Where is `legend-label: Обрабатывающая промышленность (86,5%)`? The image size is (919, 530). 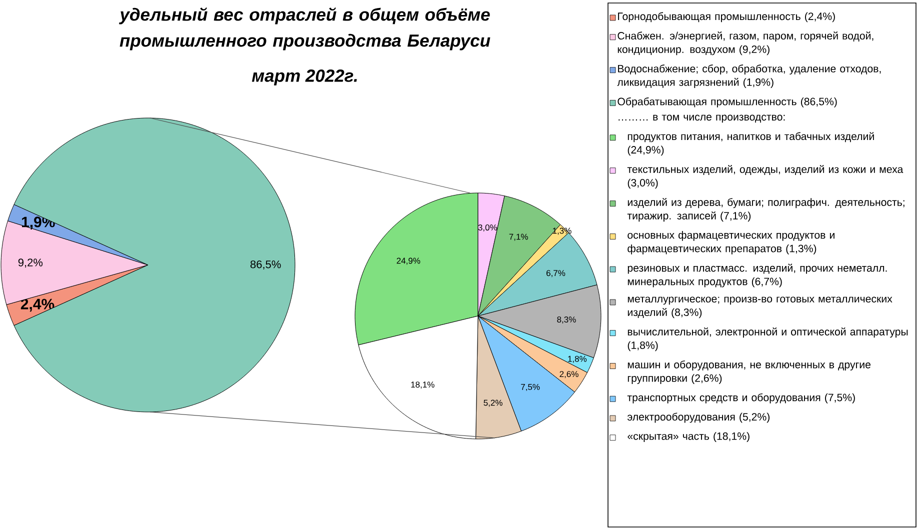
legend-label: Обрабатывающая промышленность (86,5%) is located at coordinates (727, 102).